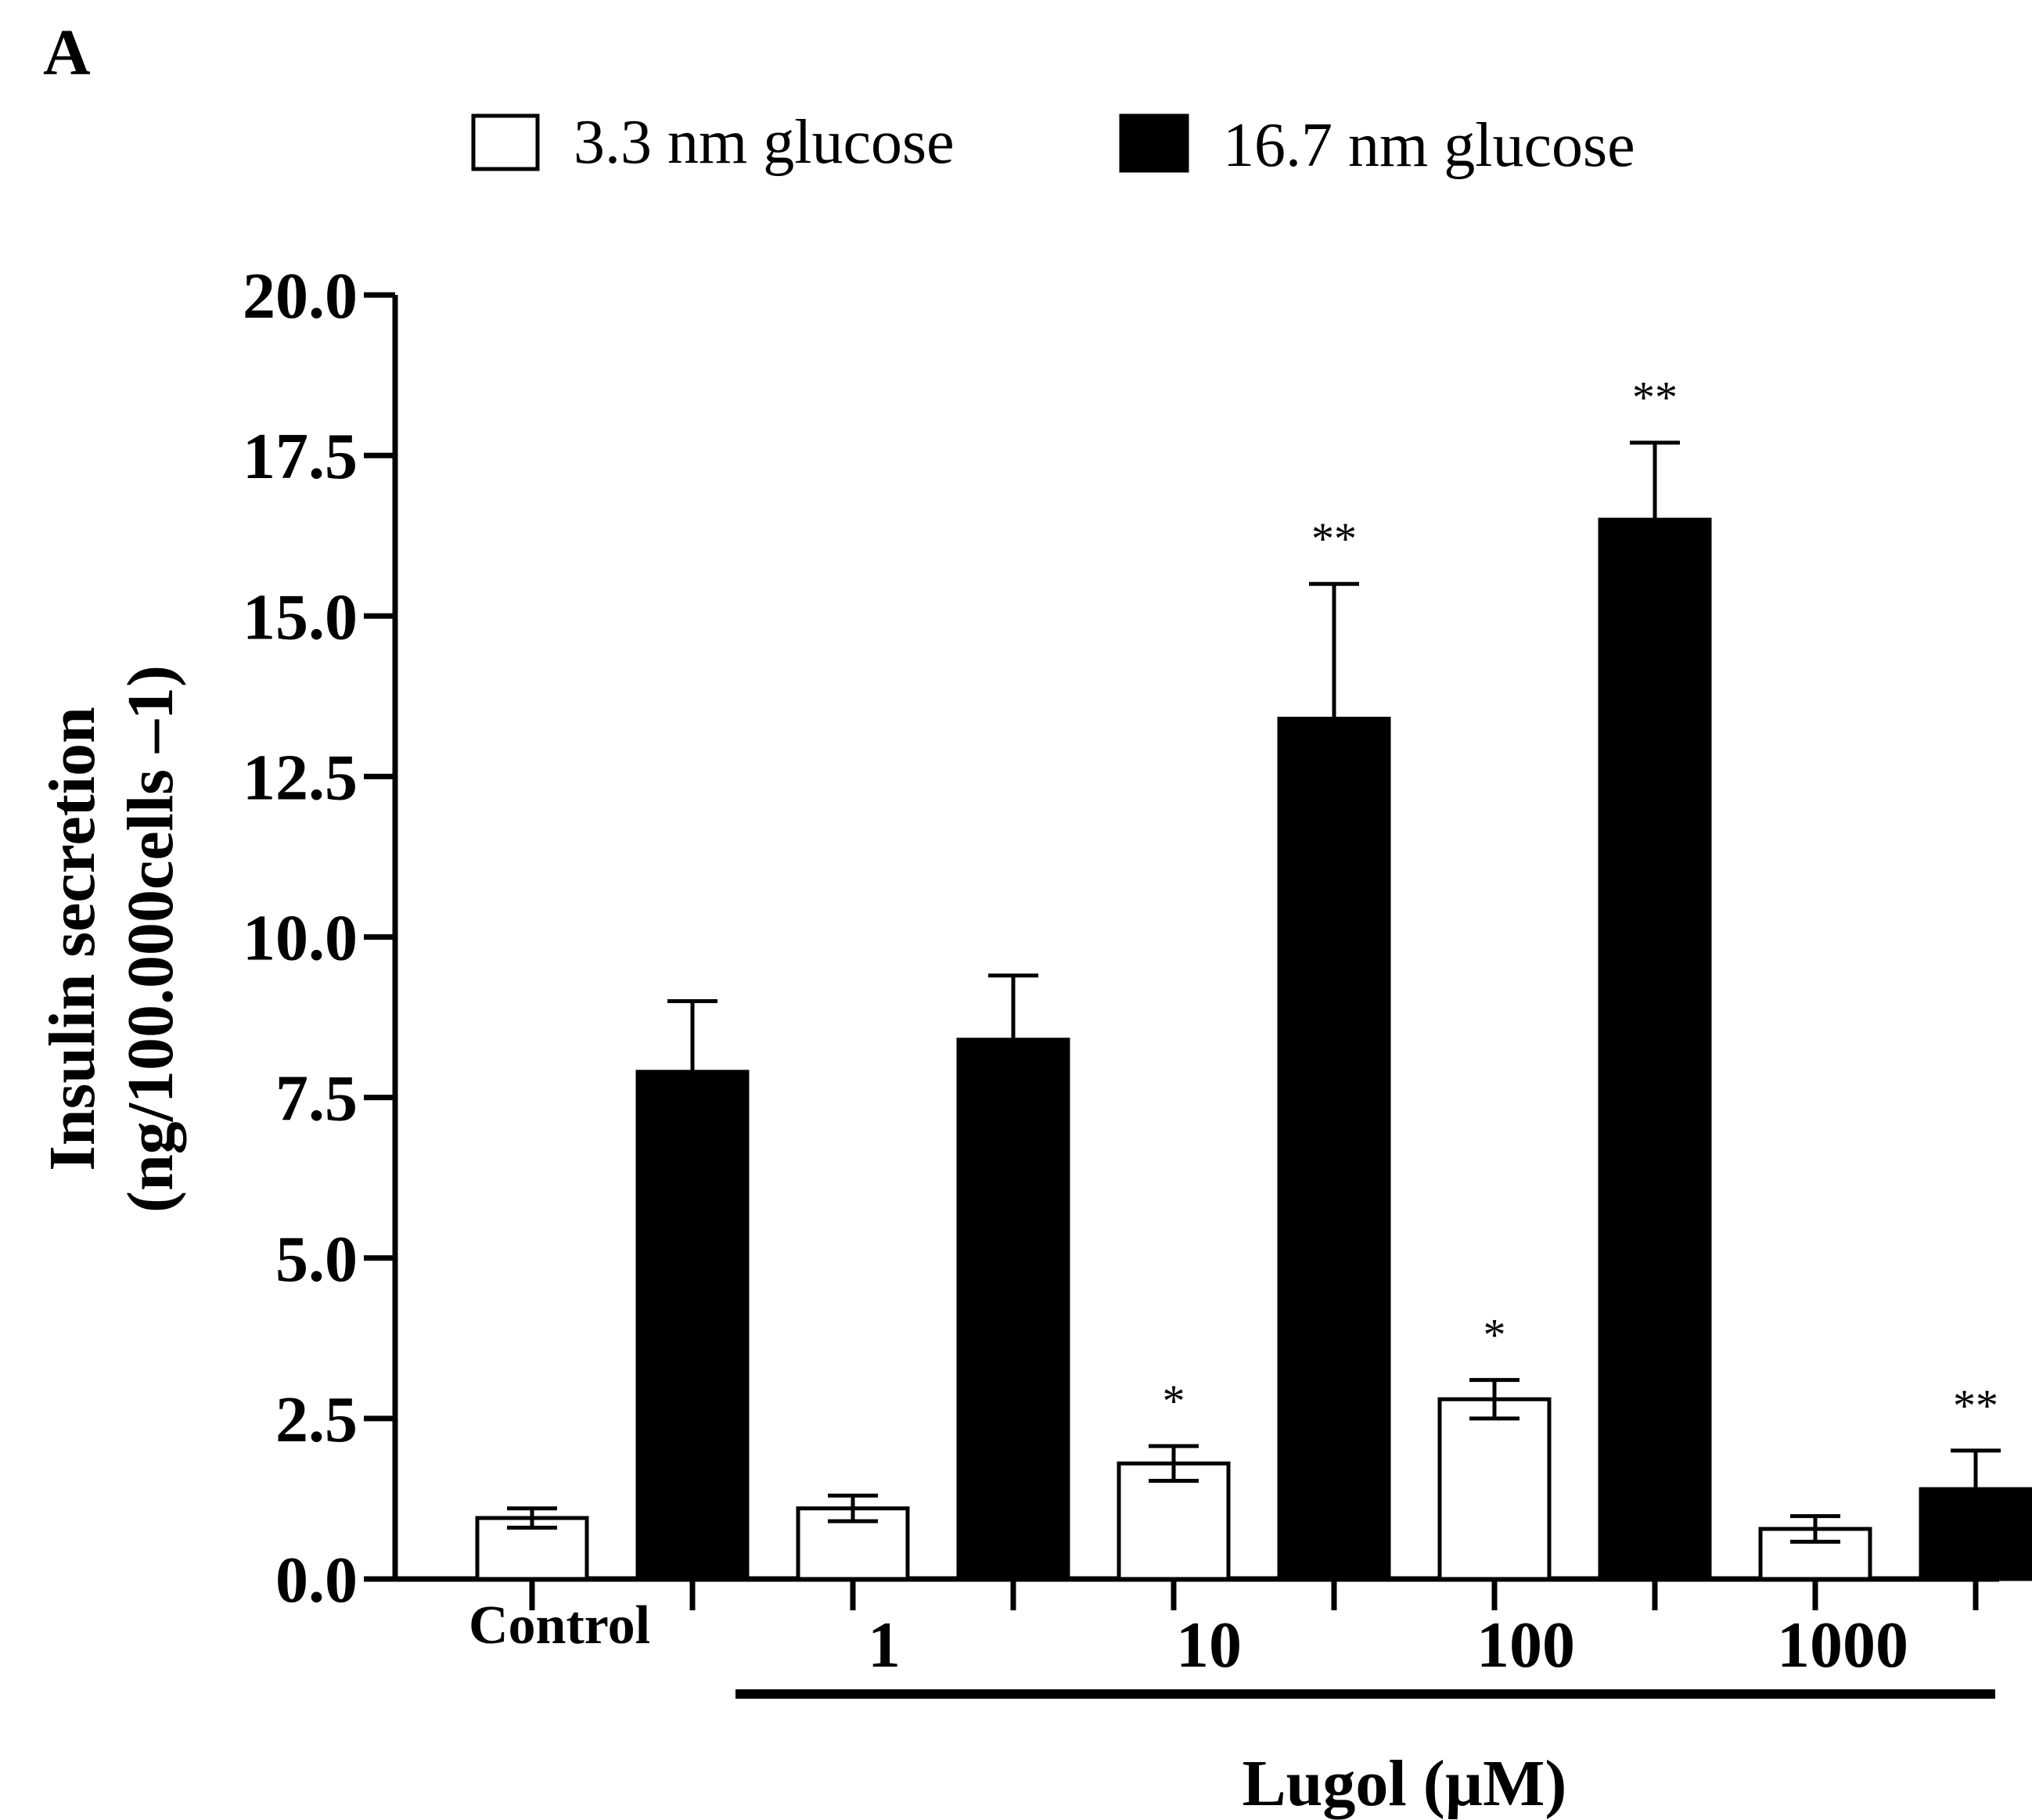  I want to click on legend-swatch-series1, so click(505, 142).